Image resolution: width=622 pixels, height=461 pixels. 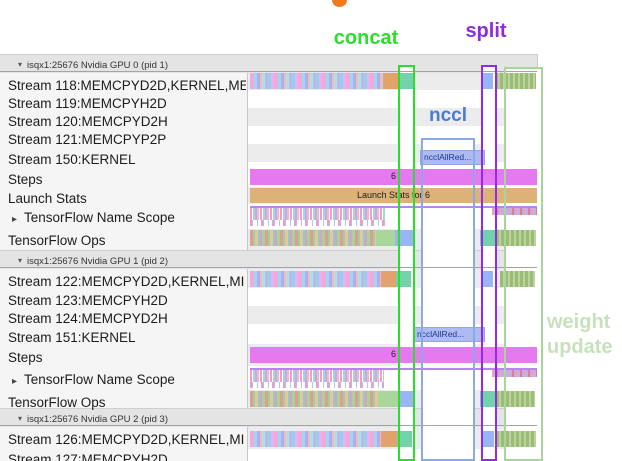 I want to click on tf-ops-blue-segment, so click(x=406, y=399).